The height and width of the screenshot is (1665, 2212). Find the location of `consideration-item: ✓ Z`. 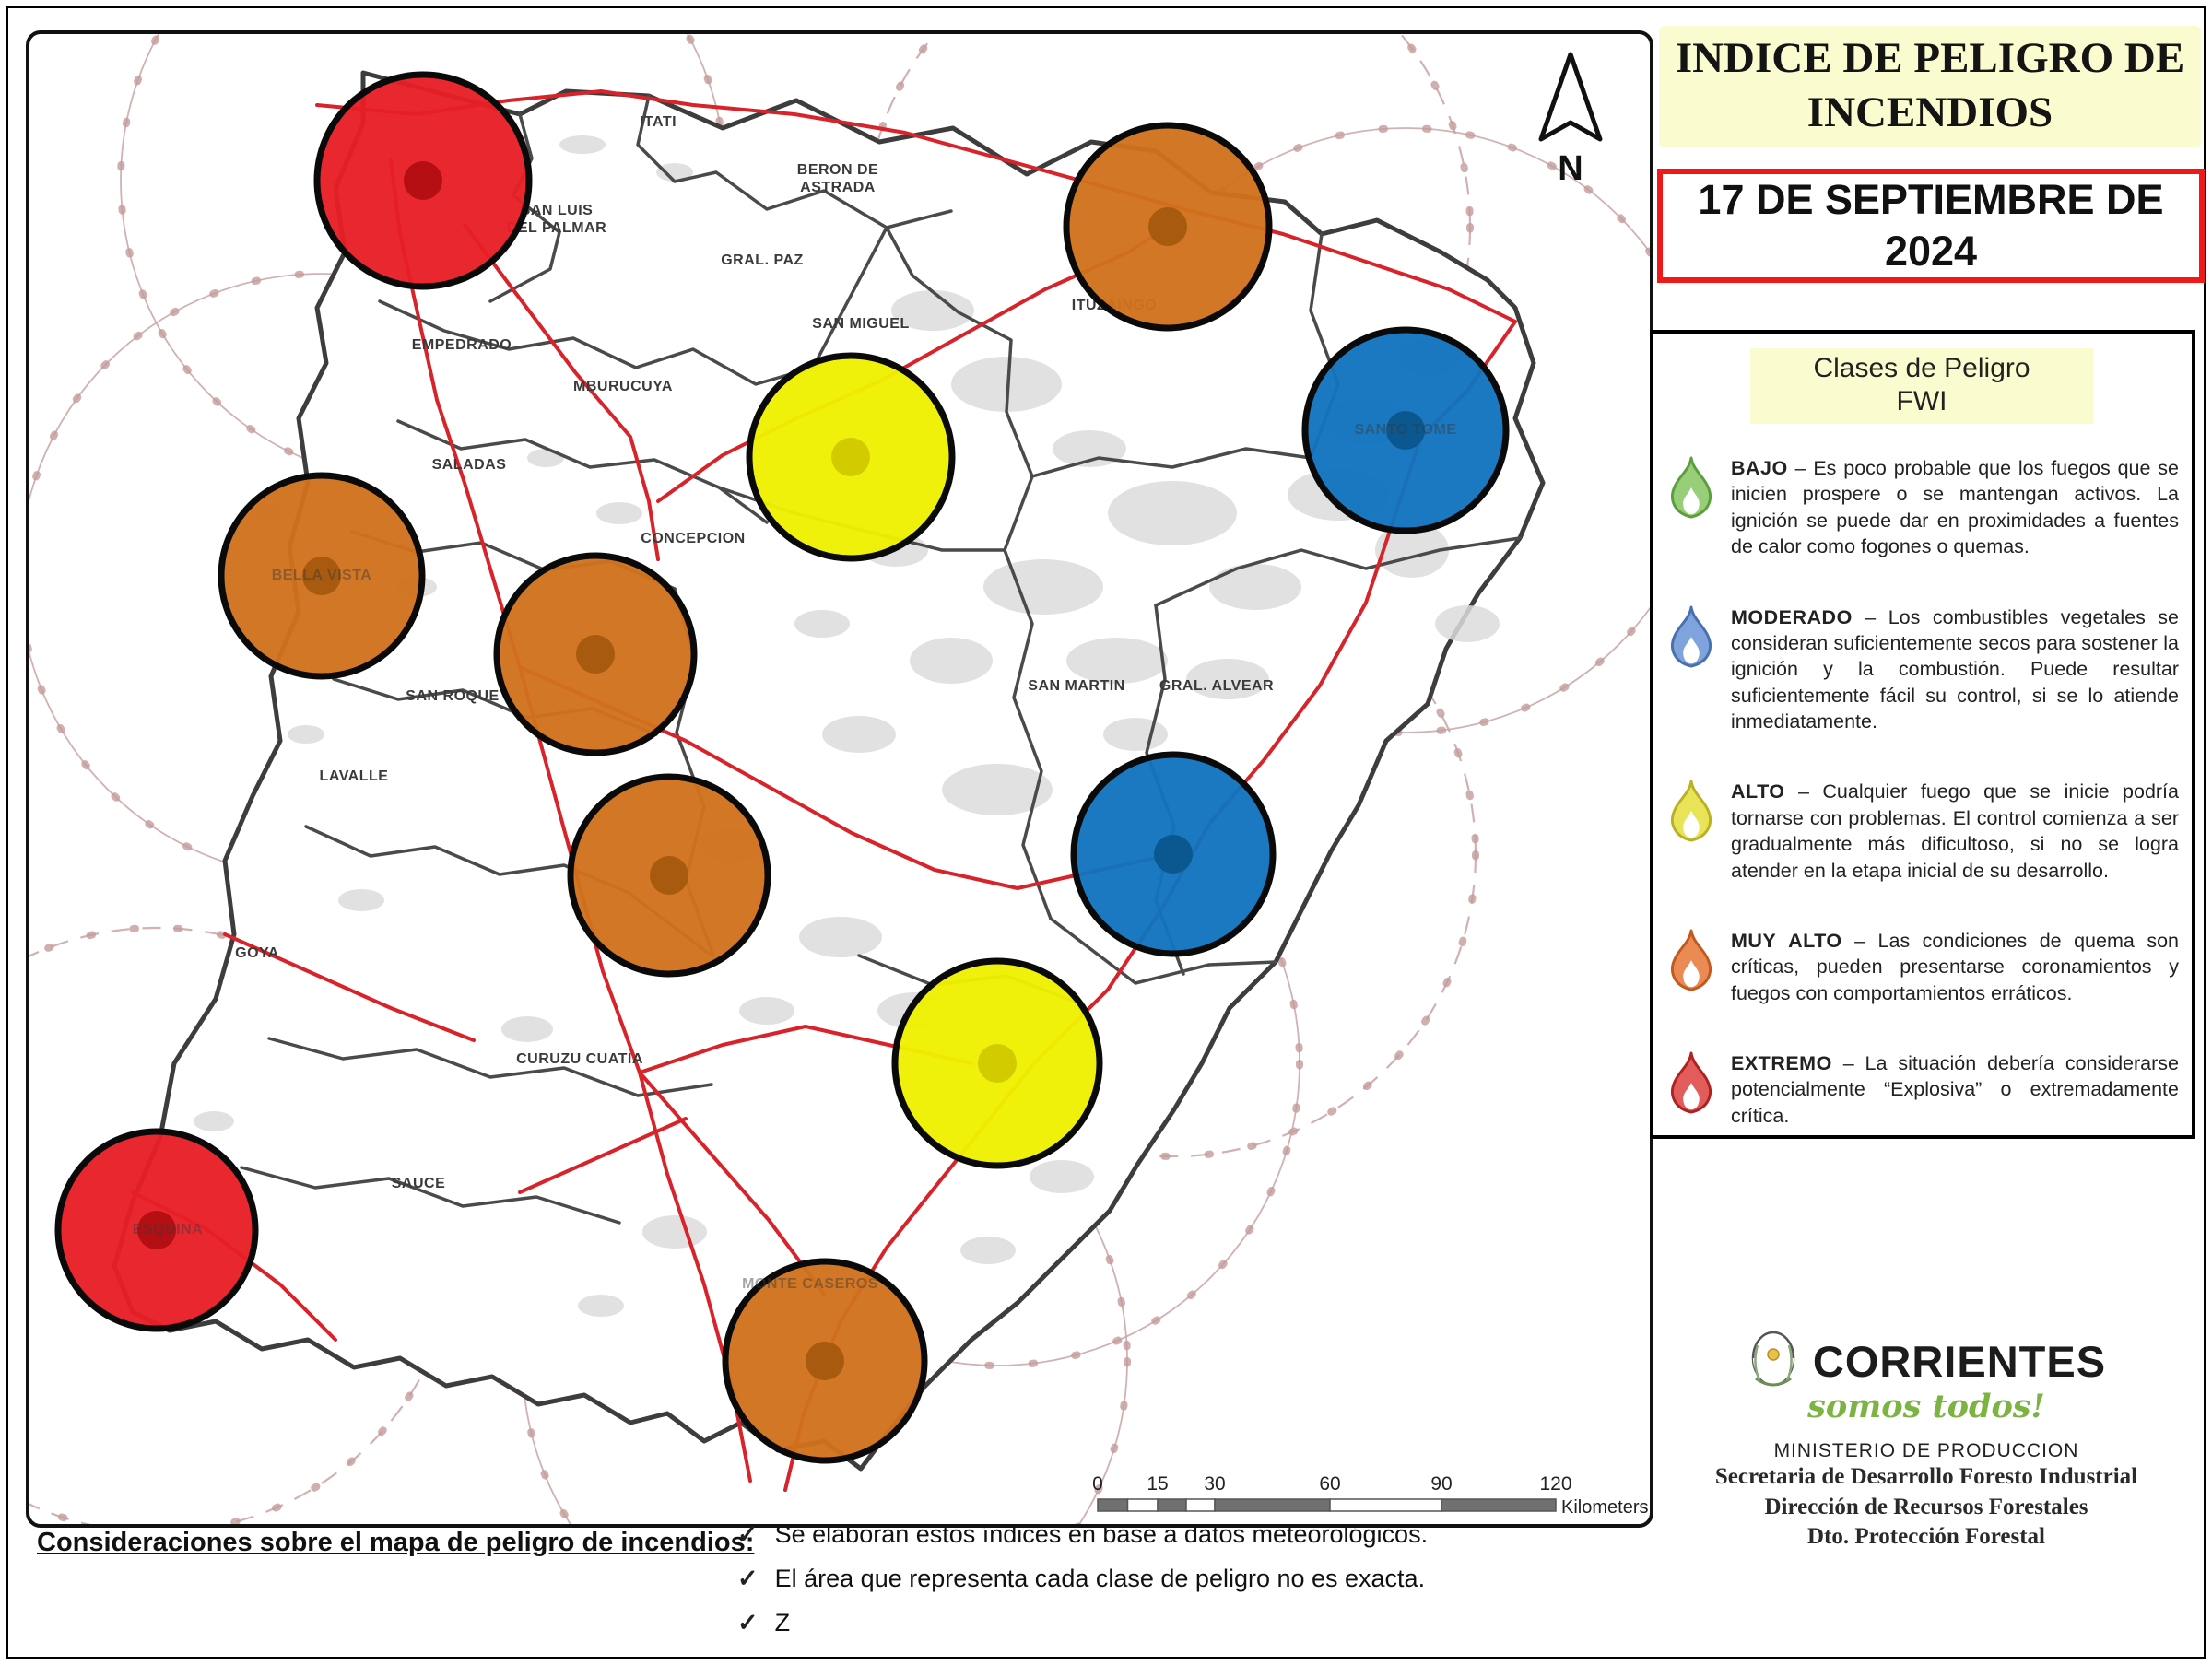

consideration-item: ✓ Z is located at coordinates (1198, 1623).